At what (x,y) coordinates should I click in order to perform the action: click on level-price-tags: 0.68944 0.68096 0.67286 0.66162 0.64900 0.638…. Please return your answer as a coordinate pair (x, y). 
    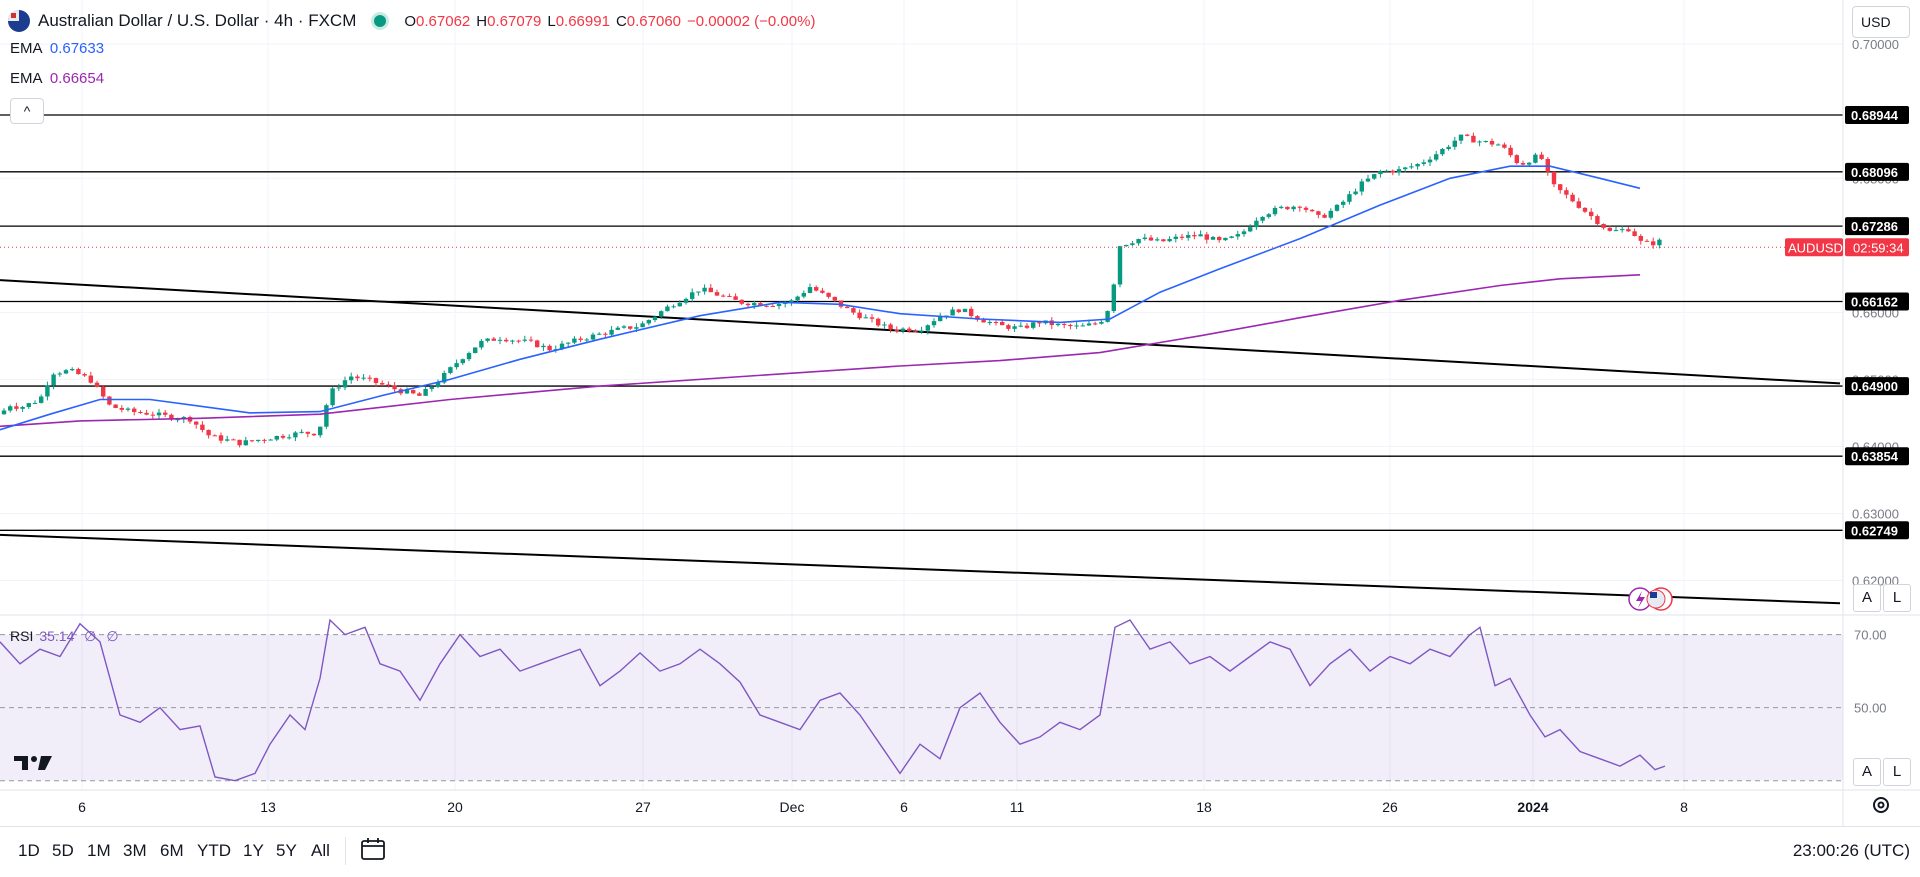
    Looking at the image, I should click on (1877, 322).